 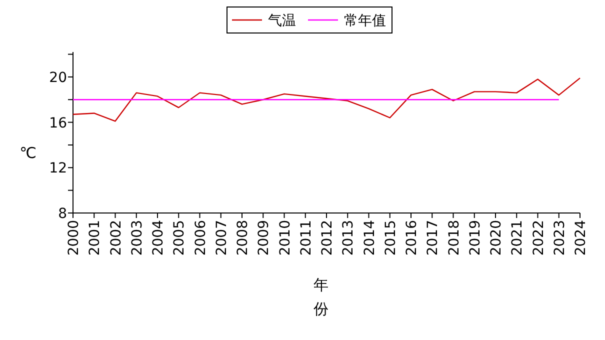 What do you see at coordinates (137, 238) in the screenshot?
I see `x-tick-label: 2003` at bounding box center [137, 238].